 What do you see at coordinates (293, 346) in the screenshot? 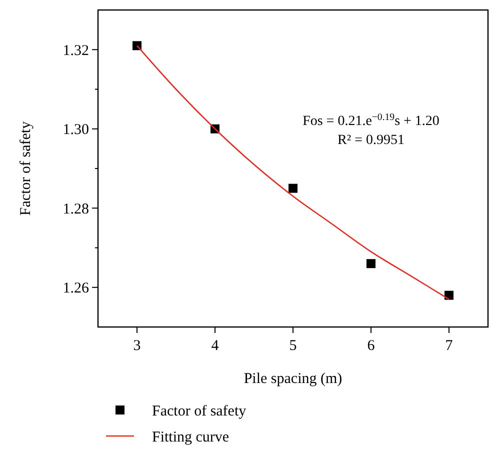
I see `x-tick-label: 5` at bounding box center [293, 346].